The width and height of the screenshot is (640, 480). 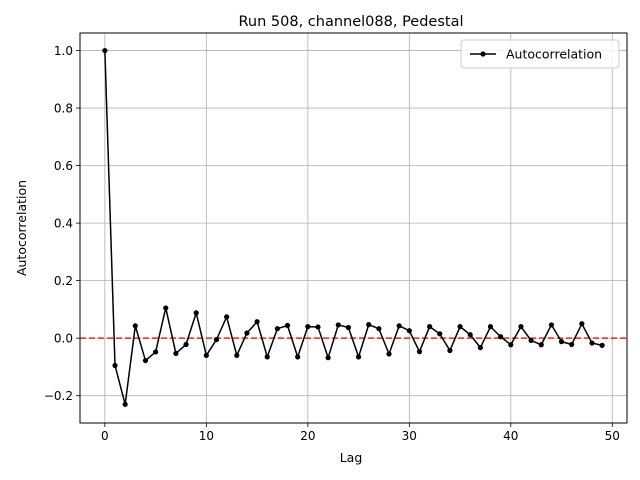 I want to click on y-axis-ticks: −0.2 0.0 0.2 0.4 0.6 0.8 1.0, so click(x=62, y=223).